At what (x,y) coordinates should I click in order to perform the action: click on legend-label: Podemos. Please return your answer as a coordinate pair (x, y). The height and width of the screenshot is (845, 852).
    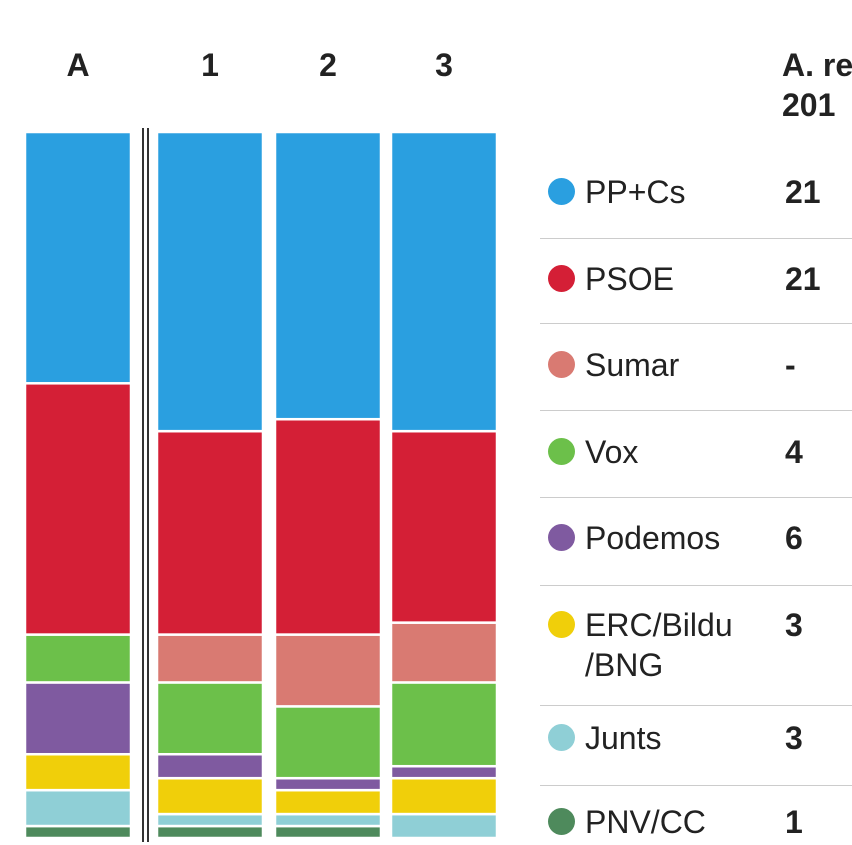
    Looking at the image, I should click on (653, 538).